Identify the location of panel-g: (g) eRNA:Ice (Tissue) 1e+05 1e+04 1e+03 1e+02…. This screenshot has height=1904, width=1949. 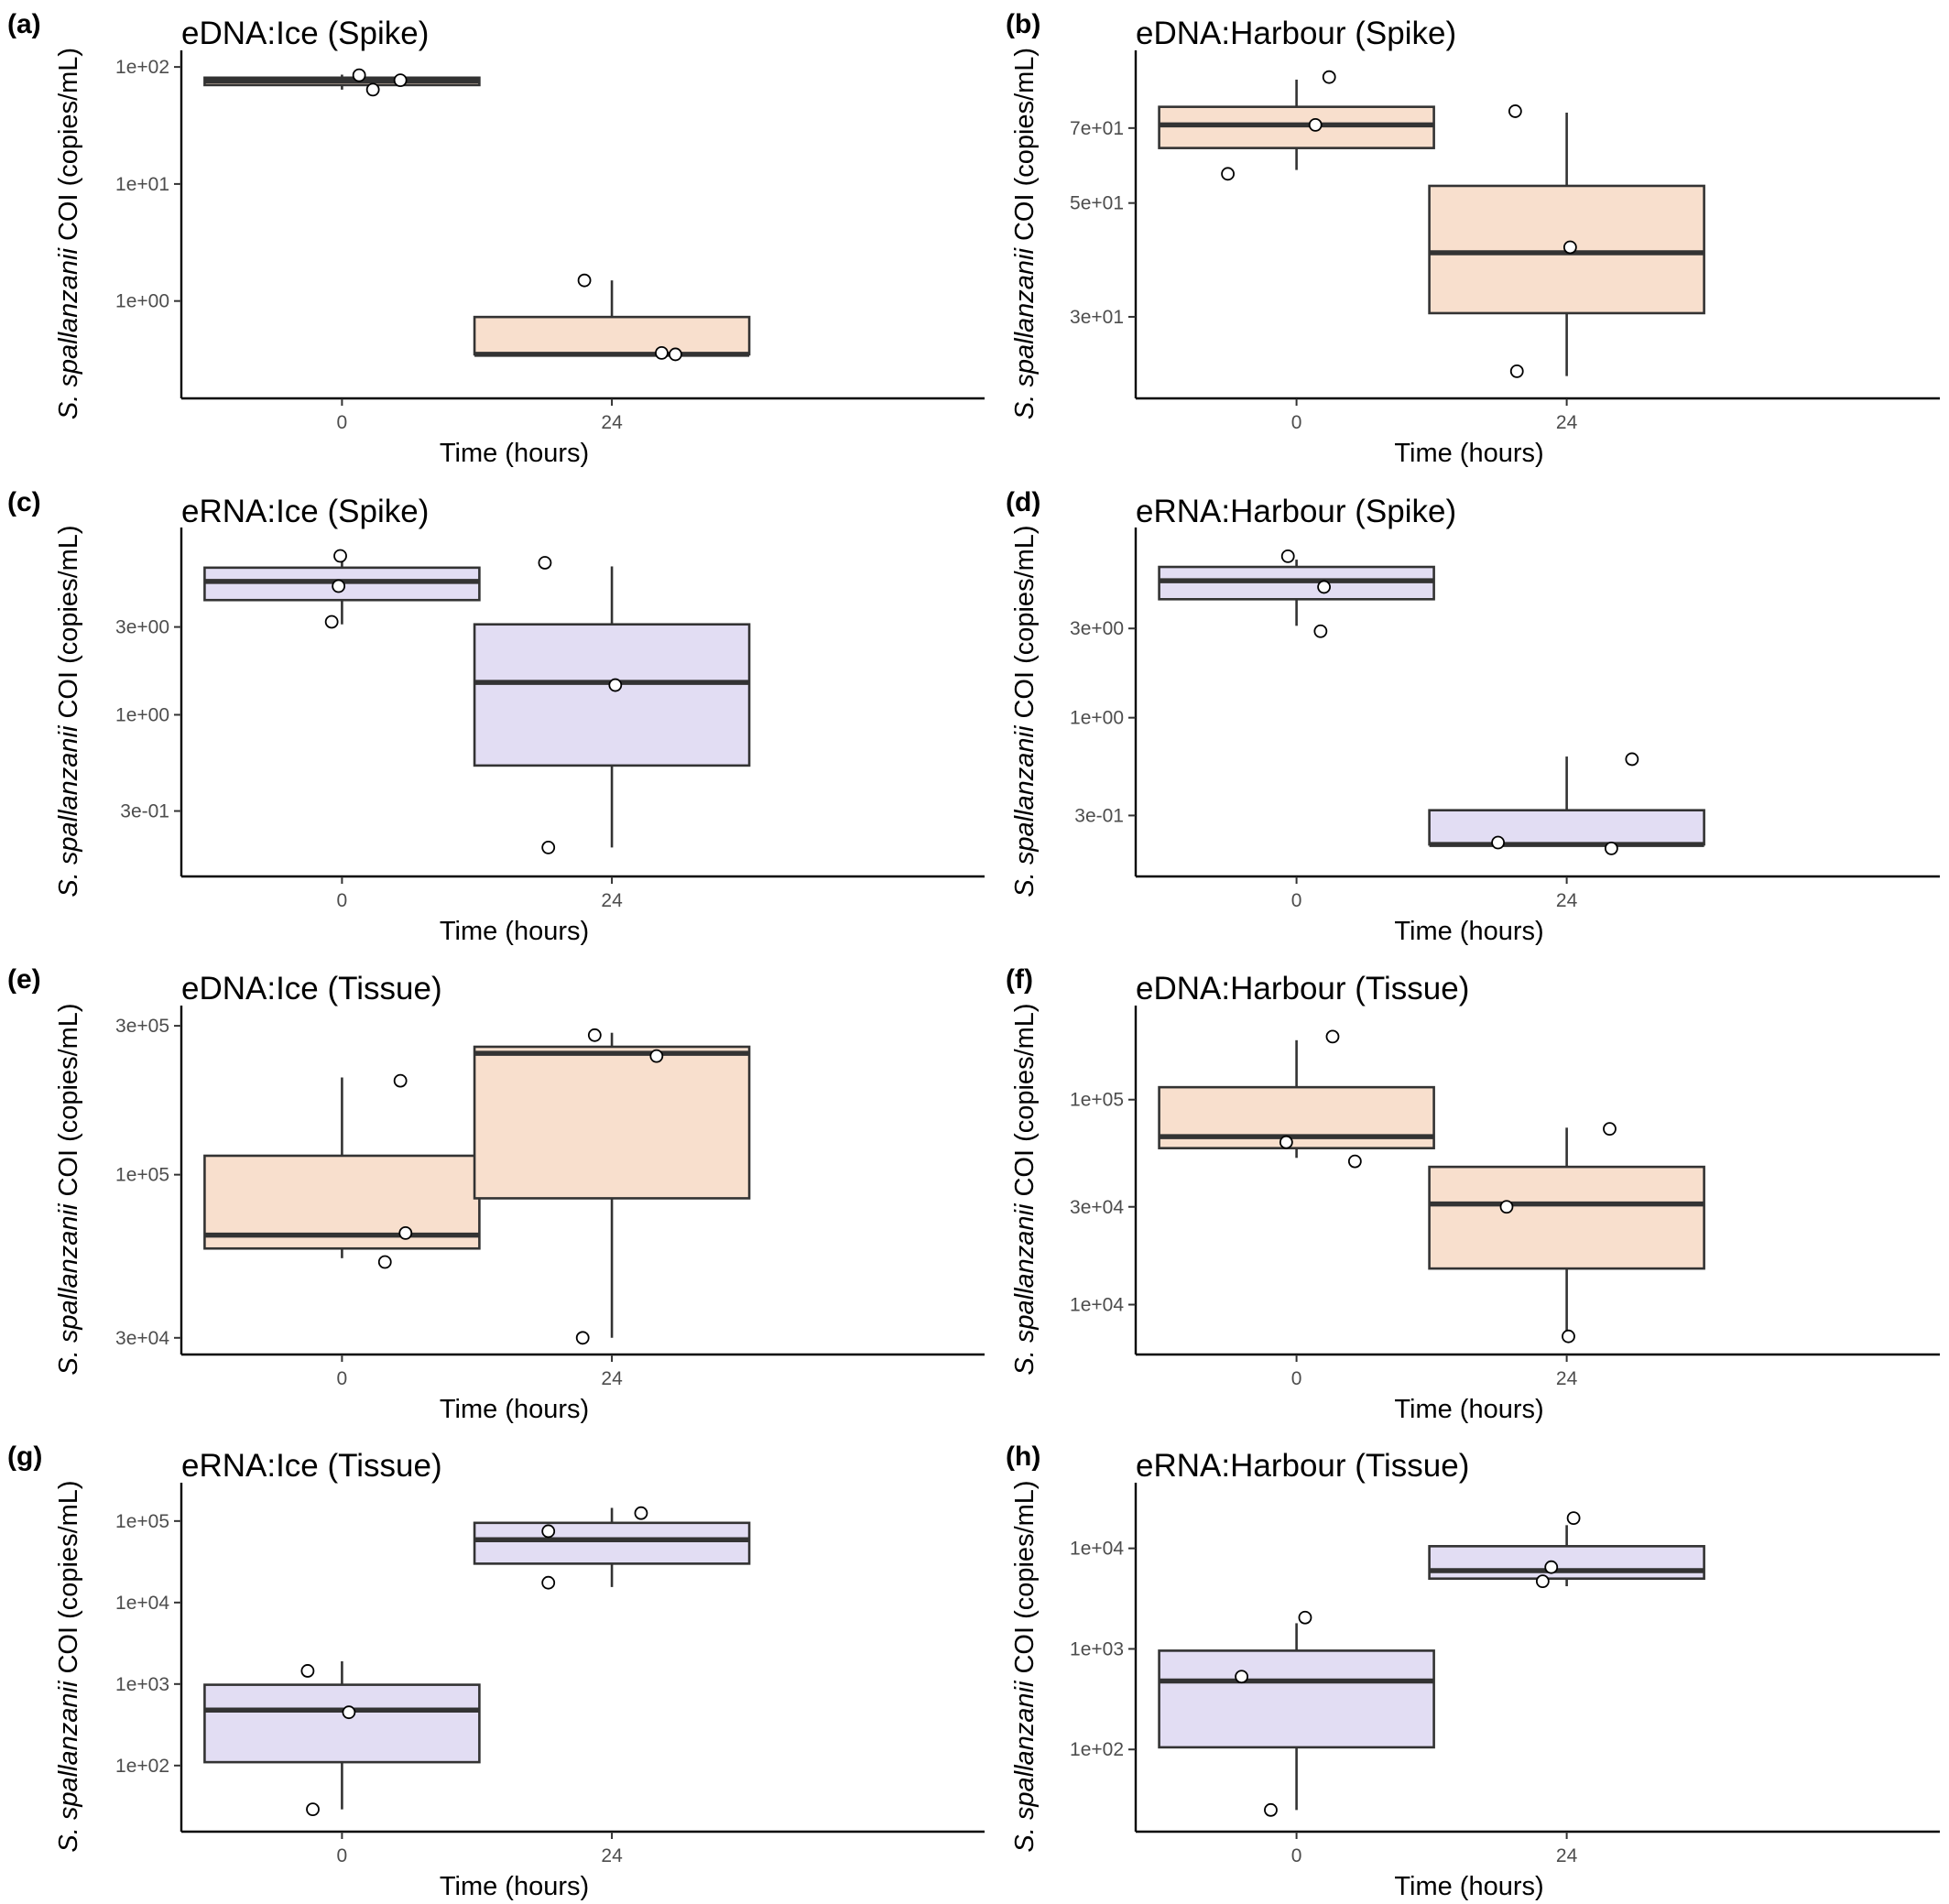
(496, 1671).